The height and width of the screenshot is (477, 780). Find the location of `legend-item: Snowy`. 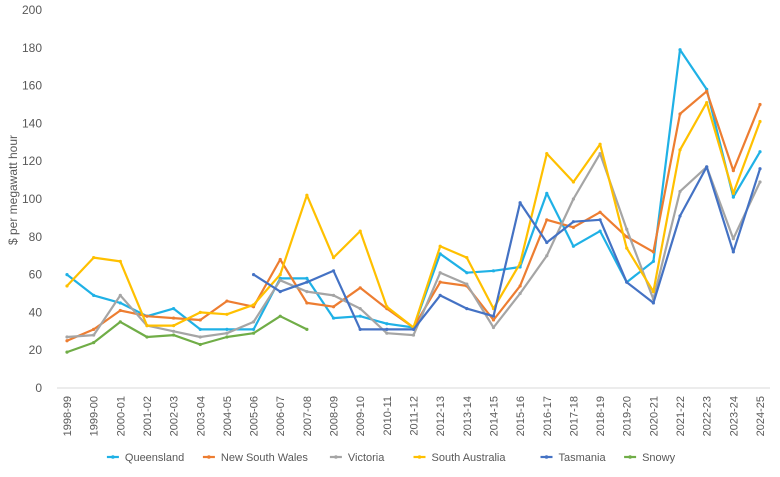

legend-item: Snowy is located at coordinates (650, 458).